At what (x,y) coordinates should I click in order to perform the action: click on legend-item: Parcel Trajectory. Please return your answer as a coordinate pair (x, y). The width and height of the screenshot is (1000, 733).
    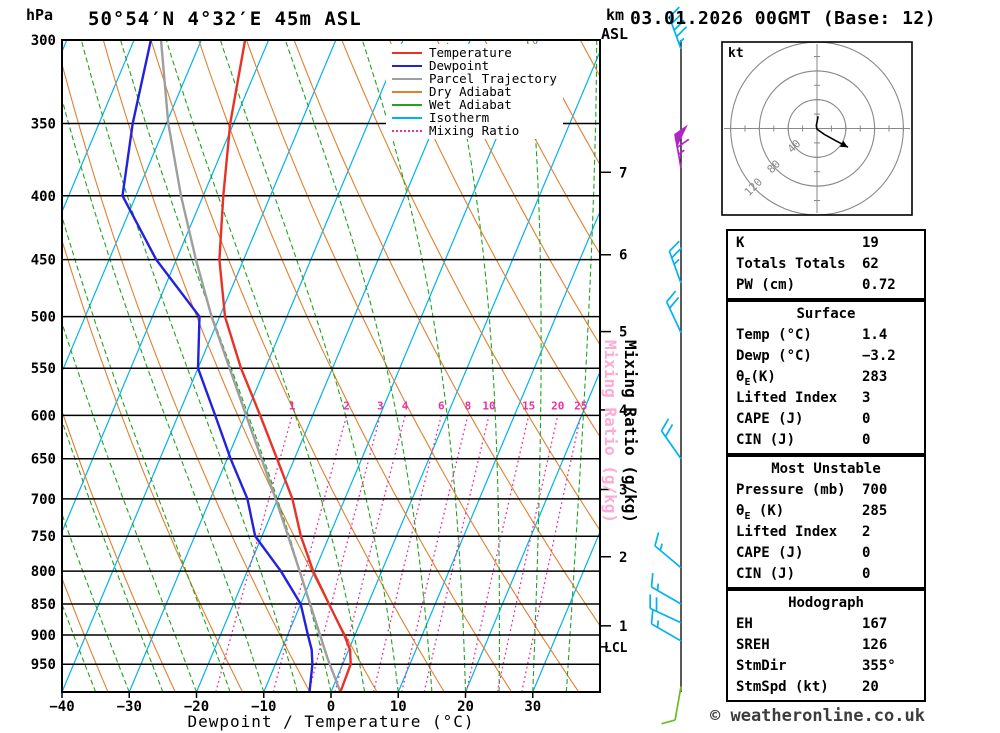
    Looking at the image, I should click on (474, 78).